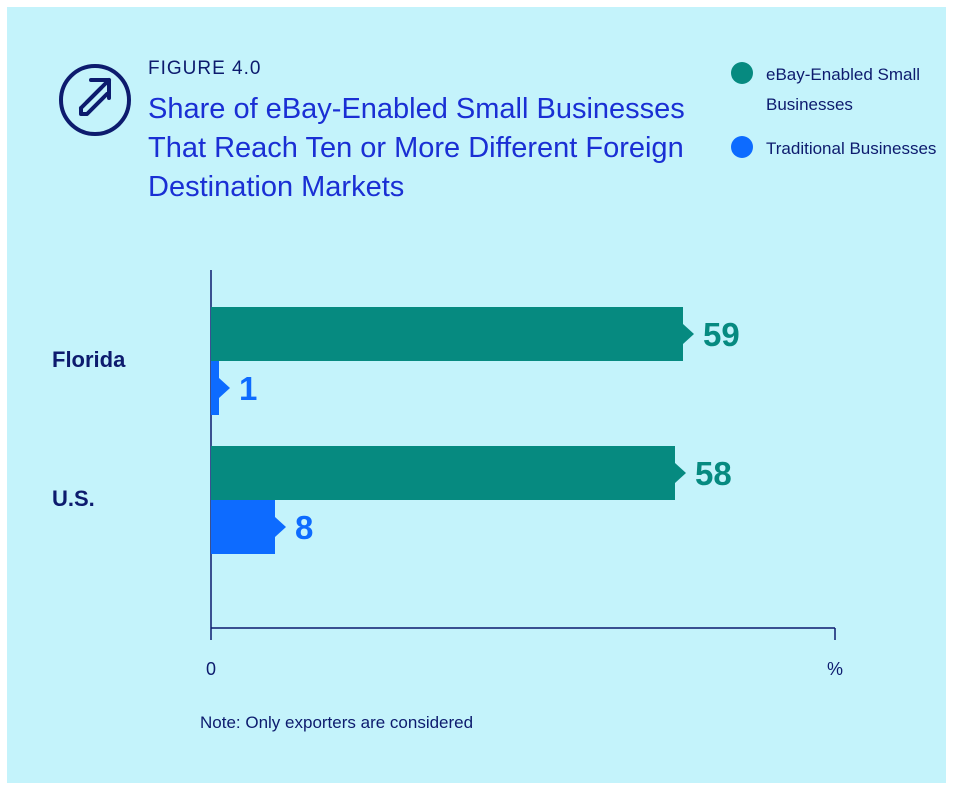  I want to click on data-label-us-ebay: 58, so click(713, 473).